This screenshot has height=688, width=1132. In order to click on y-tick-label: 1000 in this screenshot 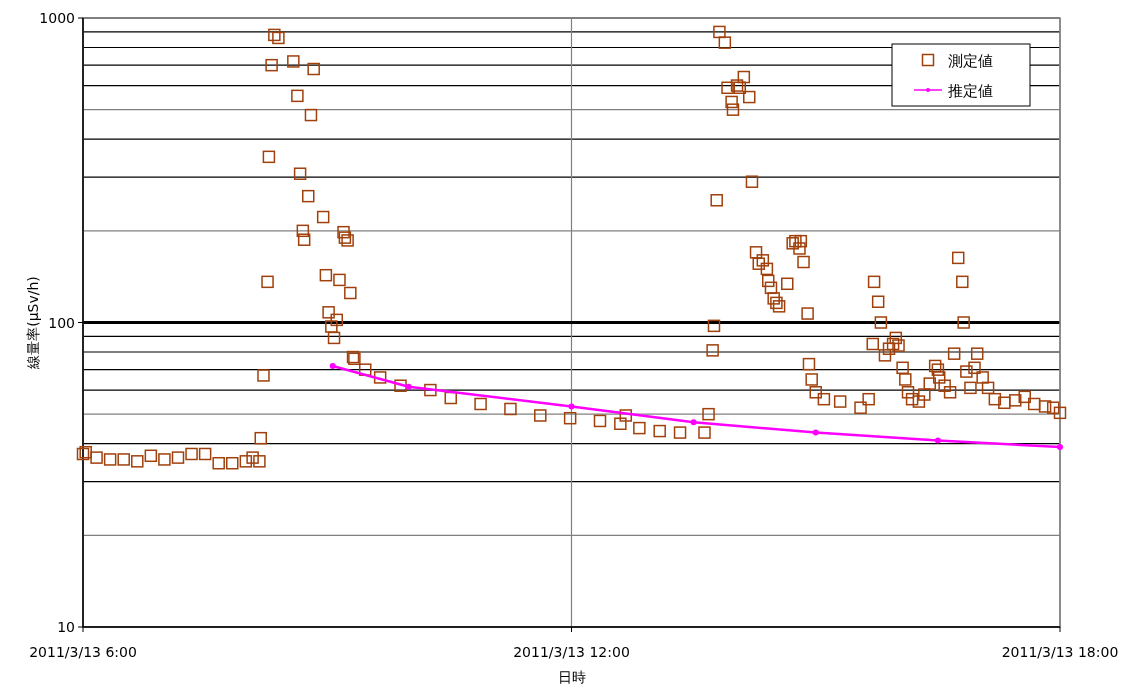, I will do `click(57, 18)`.